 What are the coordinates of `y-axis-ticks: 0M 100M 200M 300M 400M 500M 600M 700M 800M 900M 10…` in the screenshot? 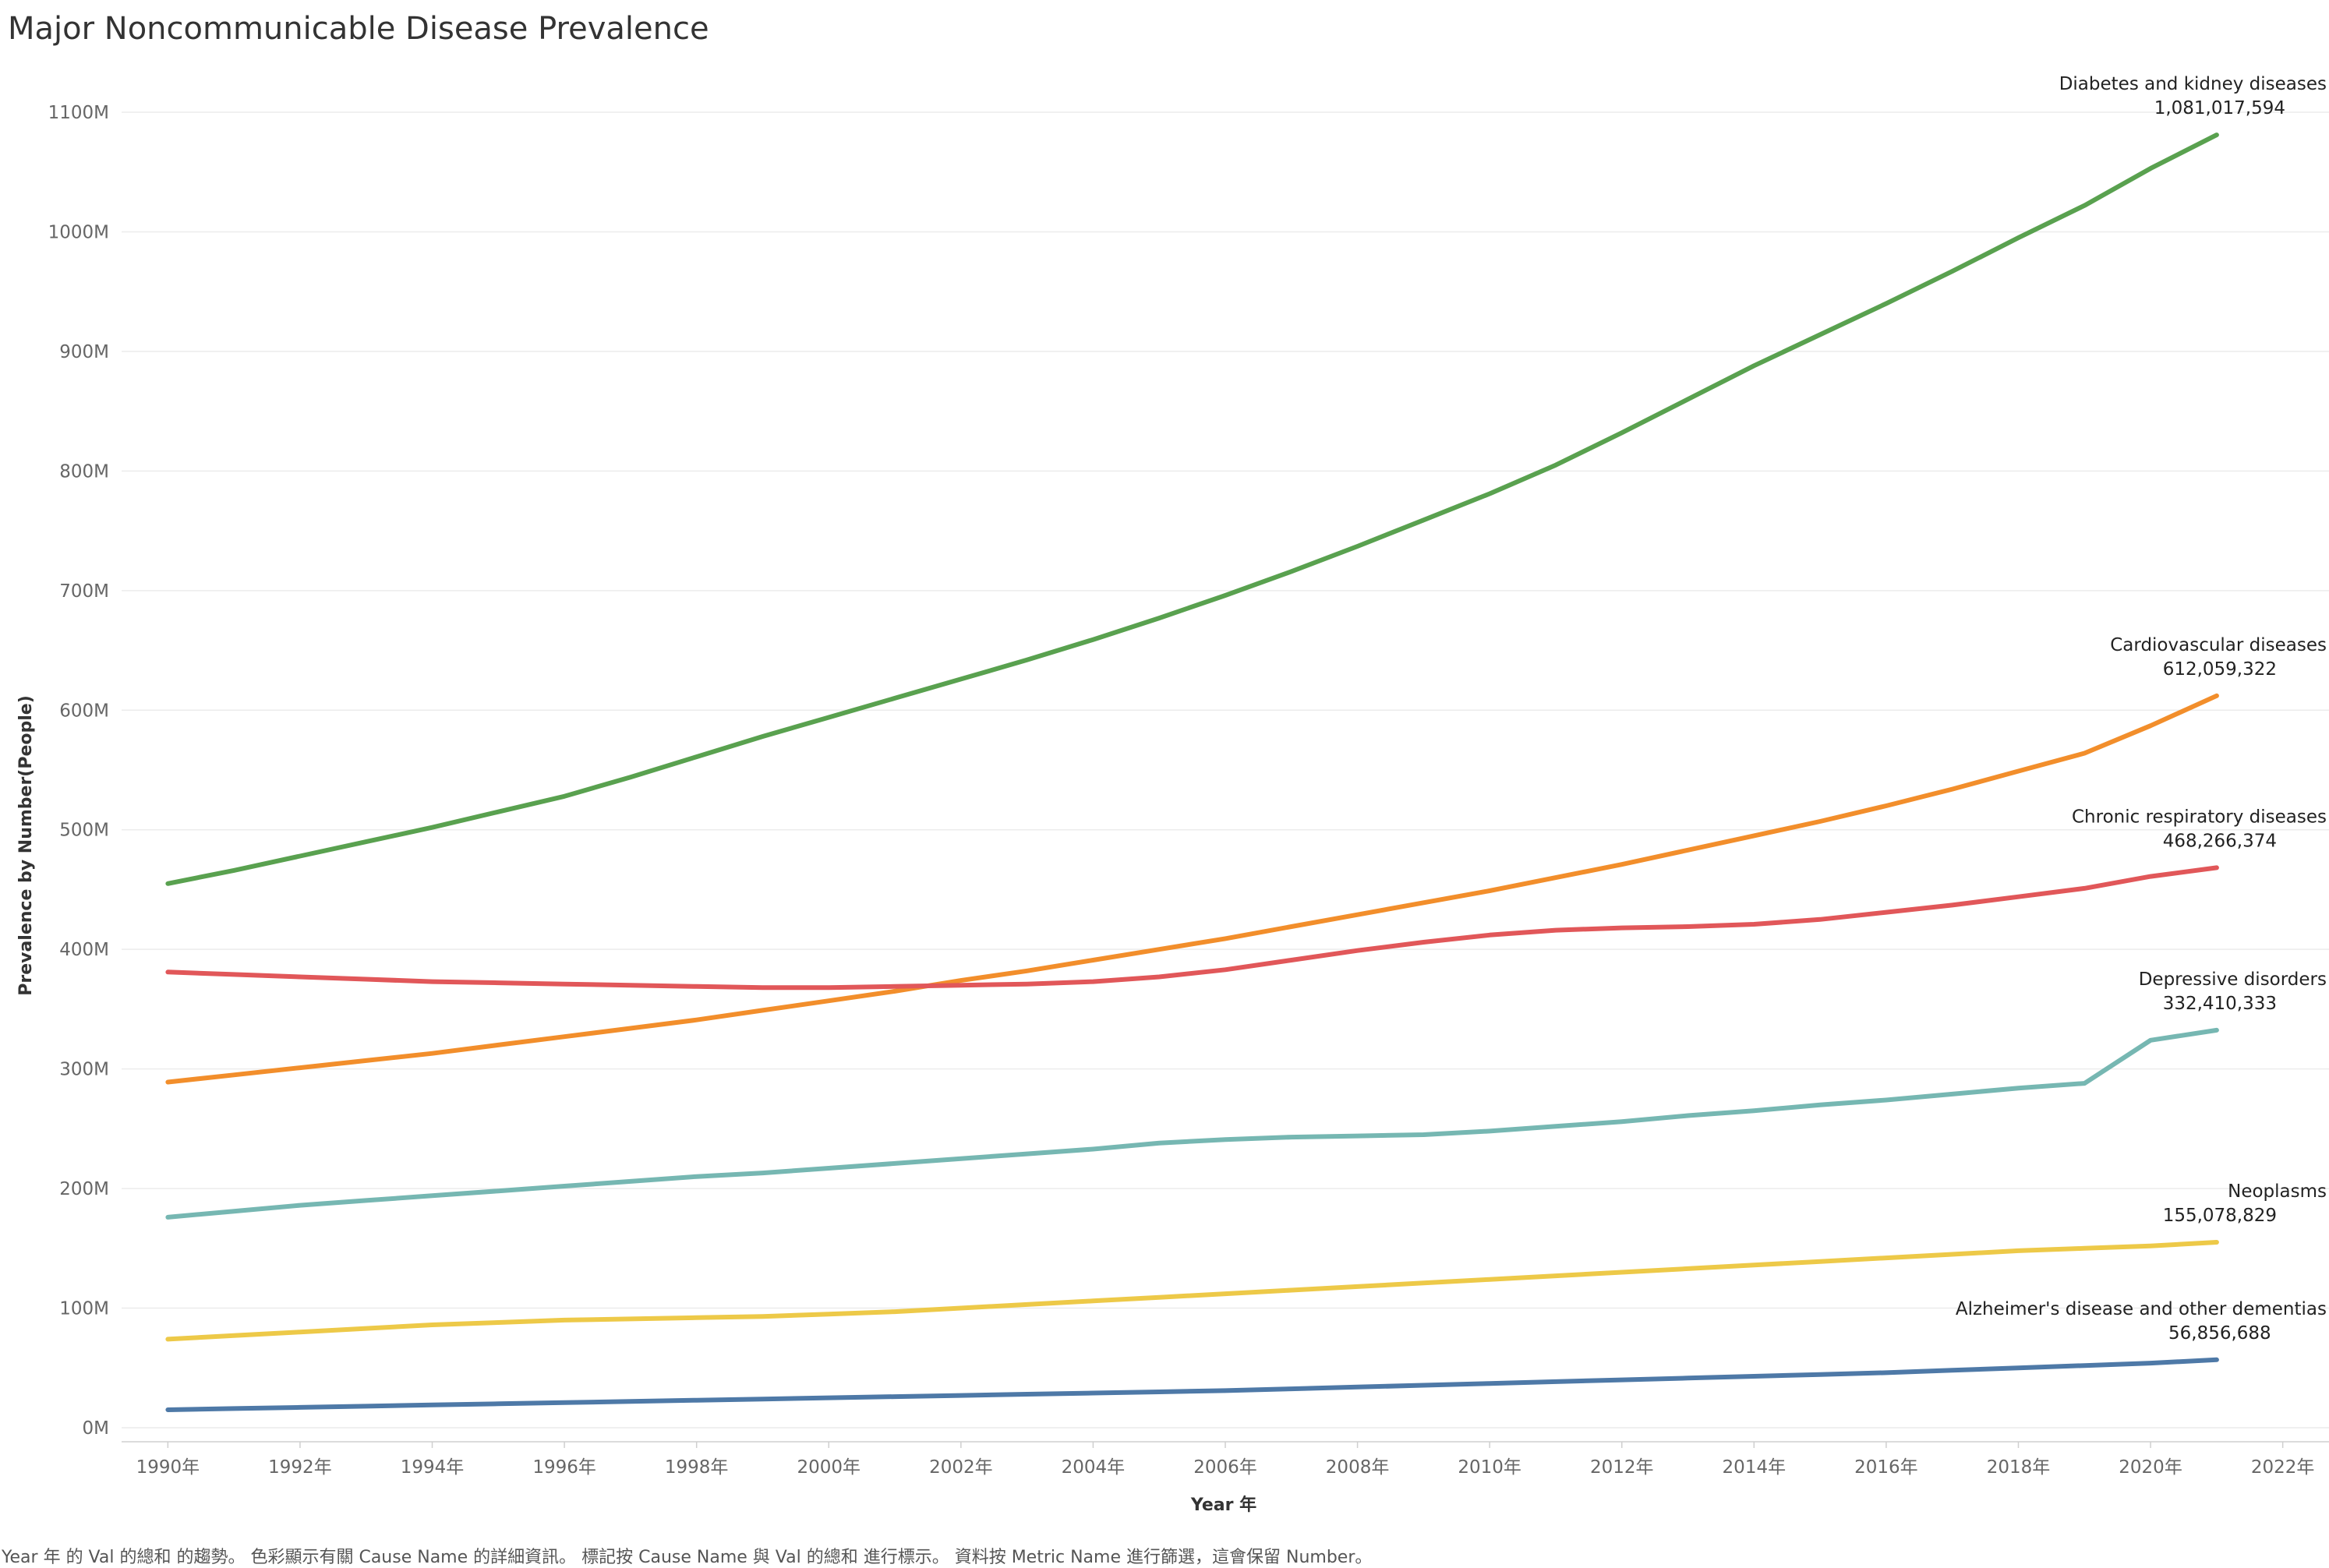 It's located at (79, 771).